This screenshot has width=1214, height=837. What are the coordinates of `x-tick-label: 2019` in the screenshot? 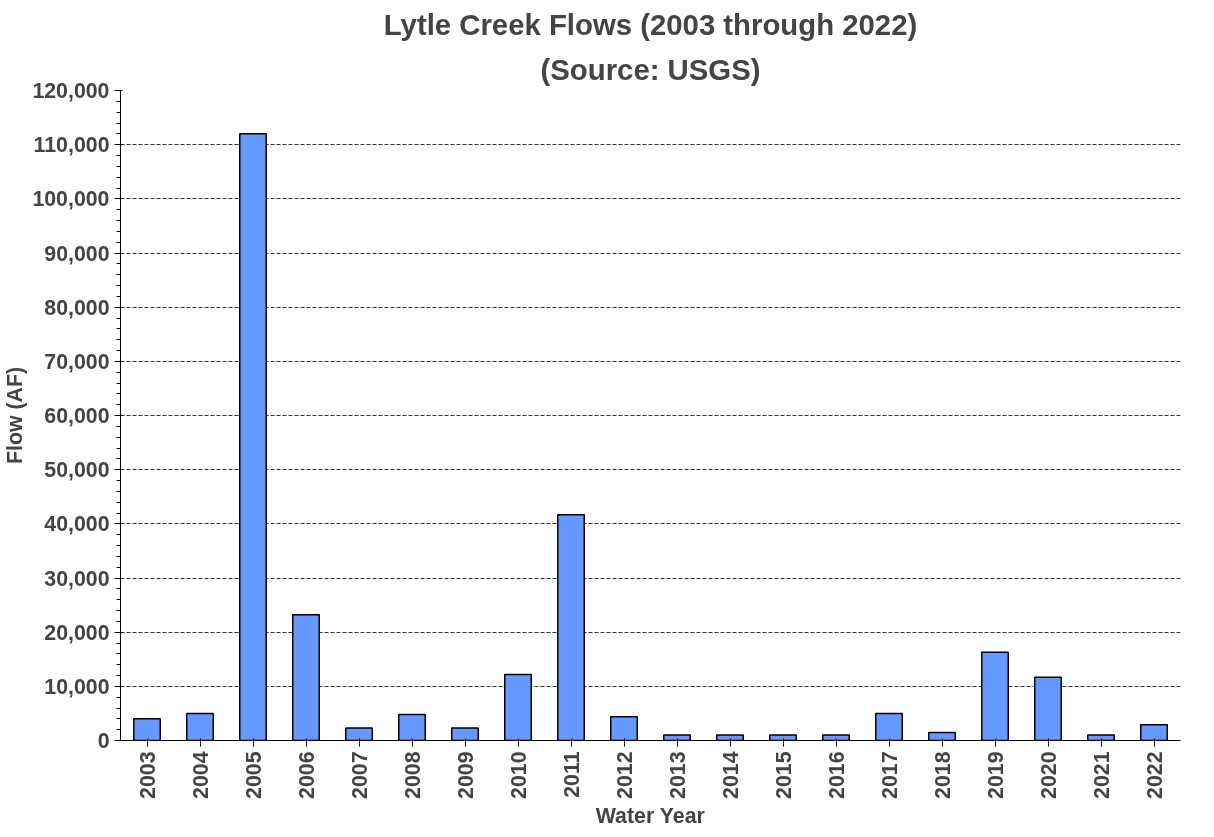 It's located at (995, 775).